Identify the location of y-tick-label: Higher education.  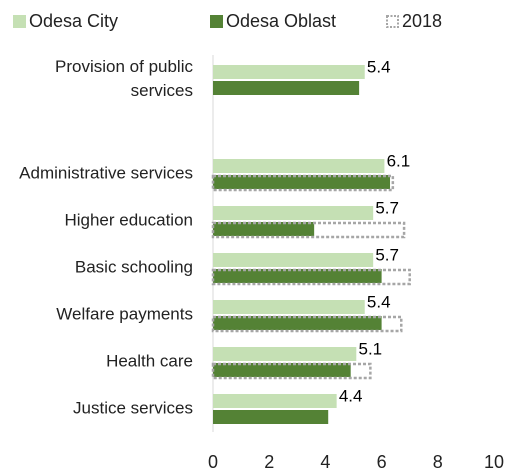
(128, 219).